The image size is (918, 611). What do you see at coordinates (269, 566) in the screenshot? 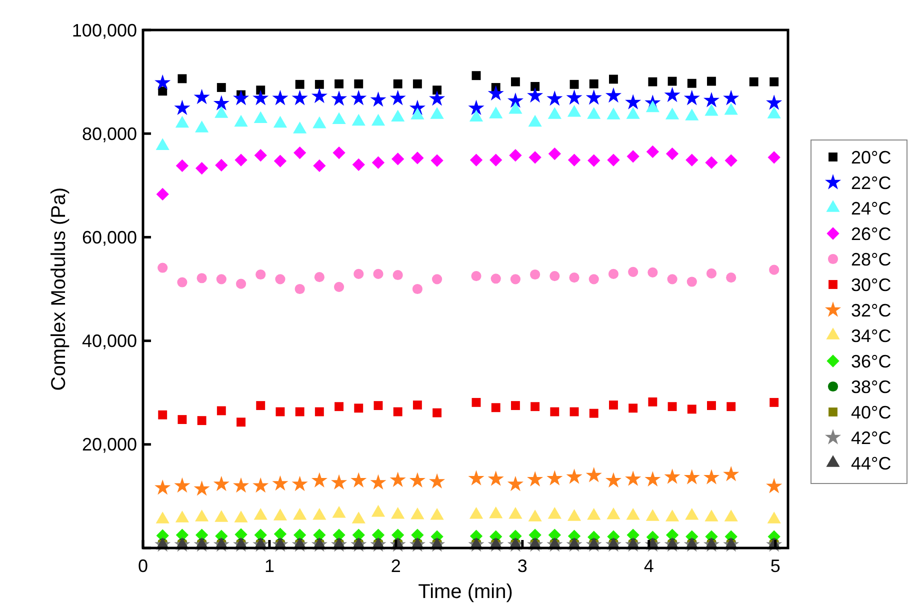
I see `x-tick-label: 1` at bounding box center [269, 566].